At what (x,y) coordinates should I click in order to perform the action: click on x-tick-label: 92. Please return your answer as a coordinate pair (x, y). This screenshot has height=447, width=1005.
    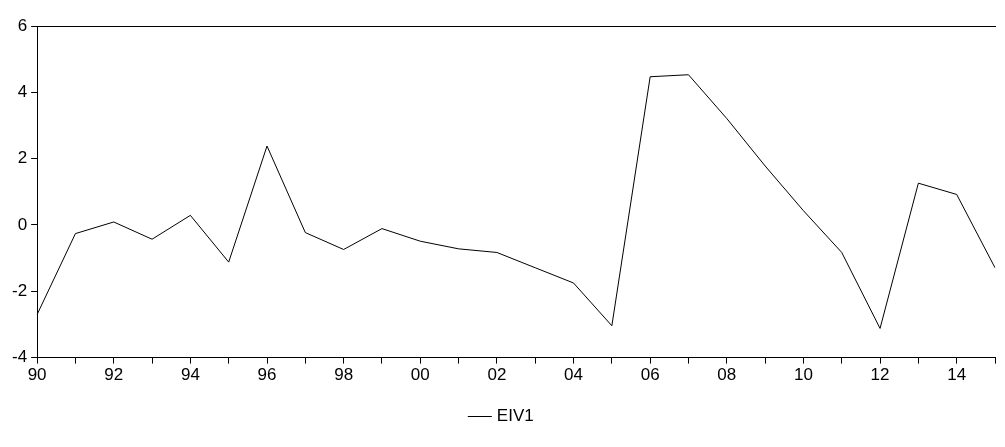
    Looking at the image, I should click on (114, 375).